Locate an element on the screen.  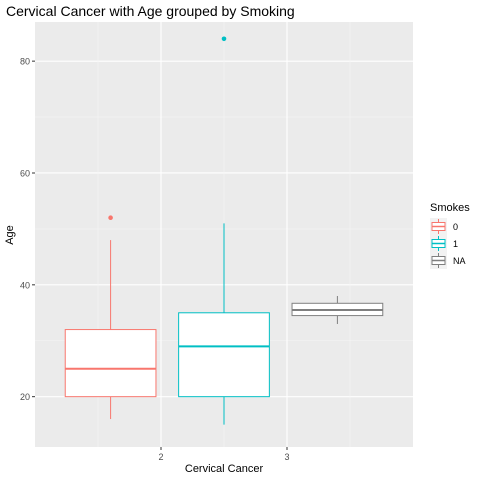
x-tick-label: 2 is located at coordinates (160, 457).